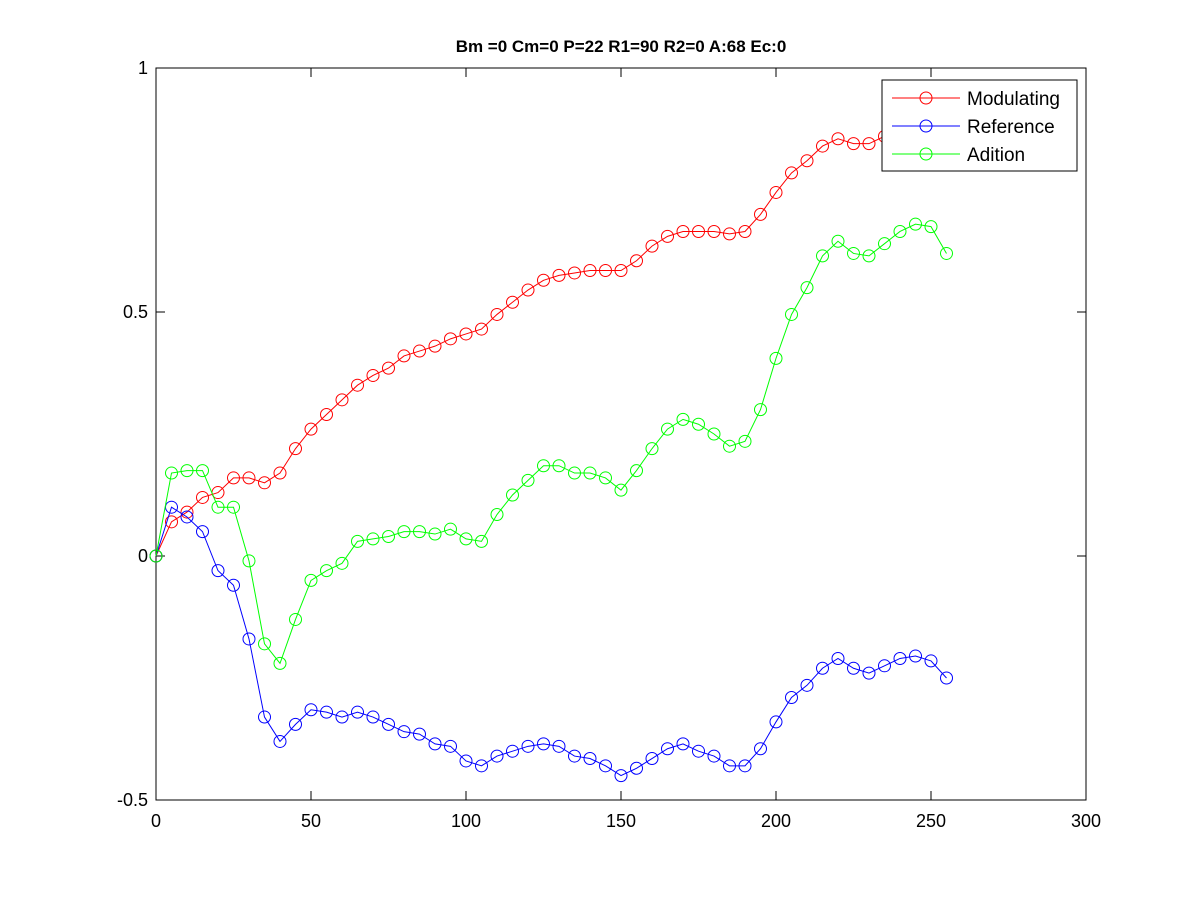  I want to click on legend-label: Adition, so click(996, 155).